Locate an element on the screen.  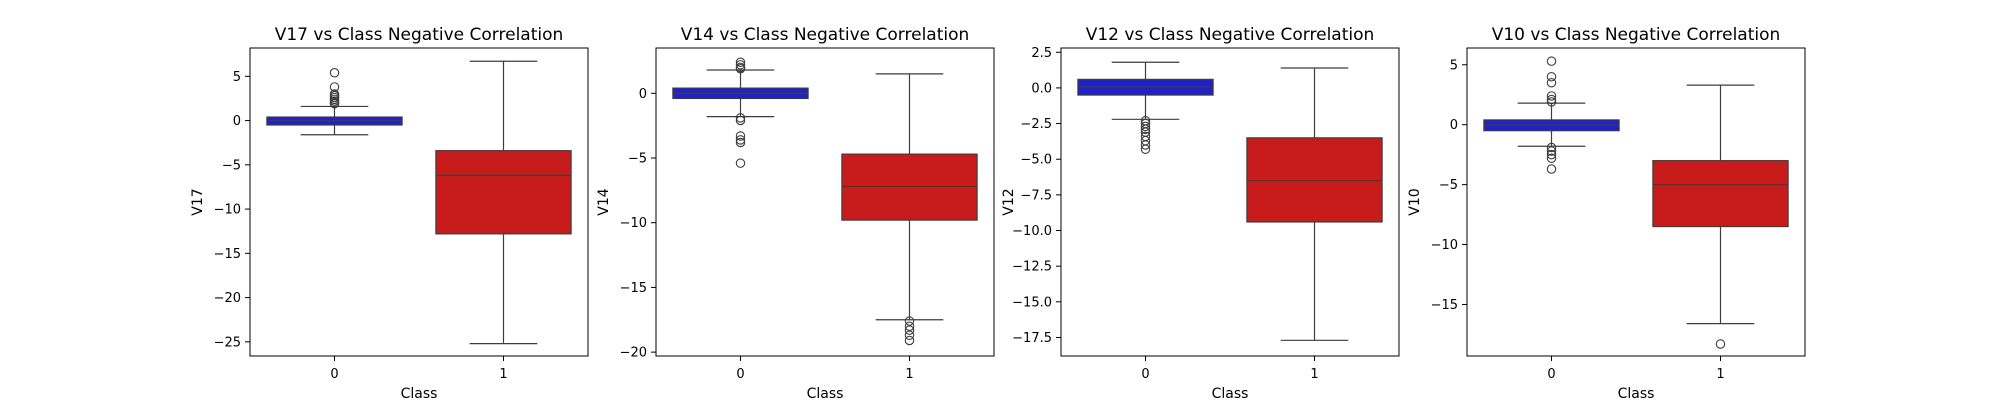
y-tick-label: −25 is located at coordinates (227, 342).